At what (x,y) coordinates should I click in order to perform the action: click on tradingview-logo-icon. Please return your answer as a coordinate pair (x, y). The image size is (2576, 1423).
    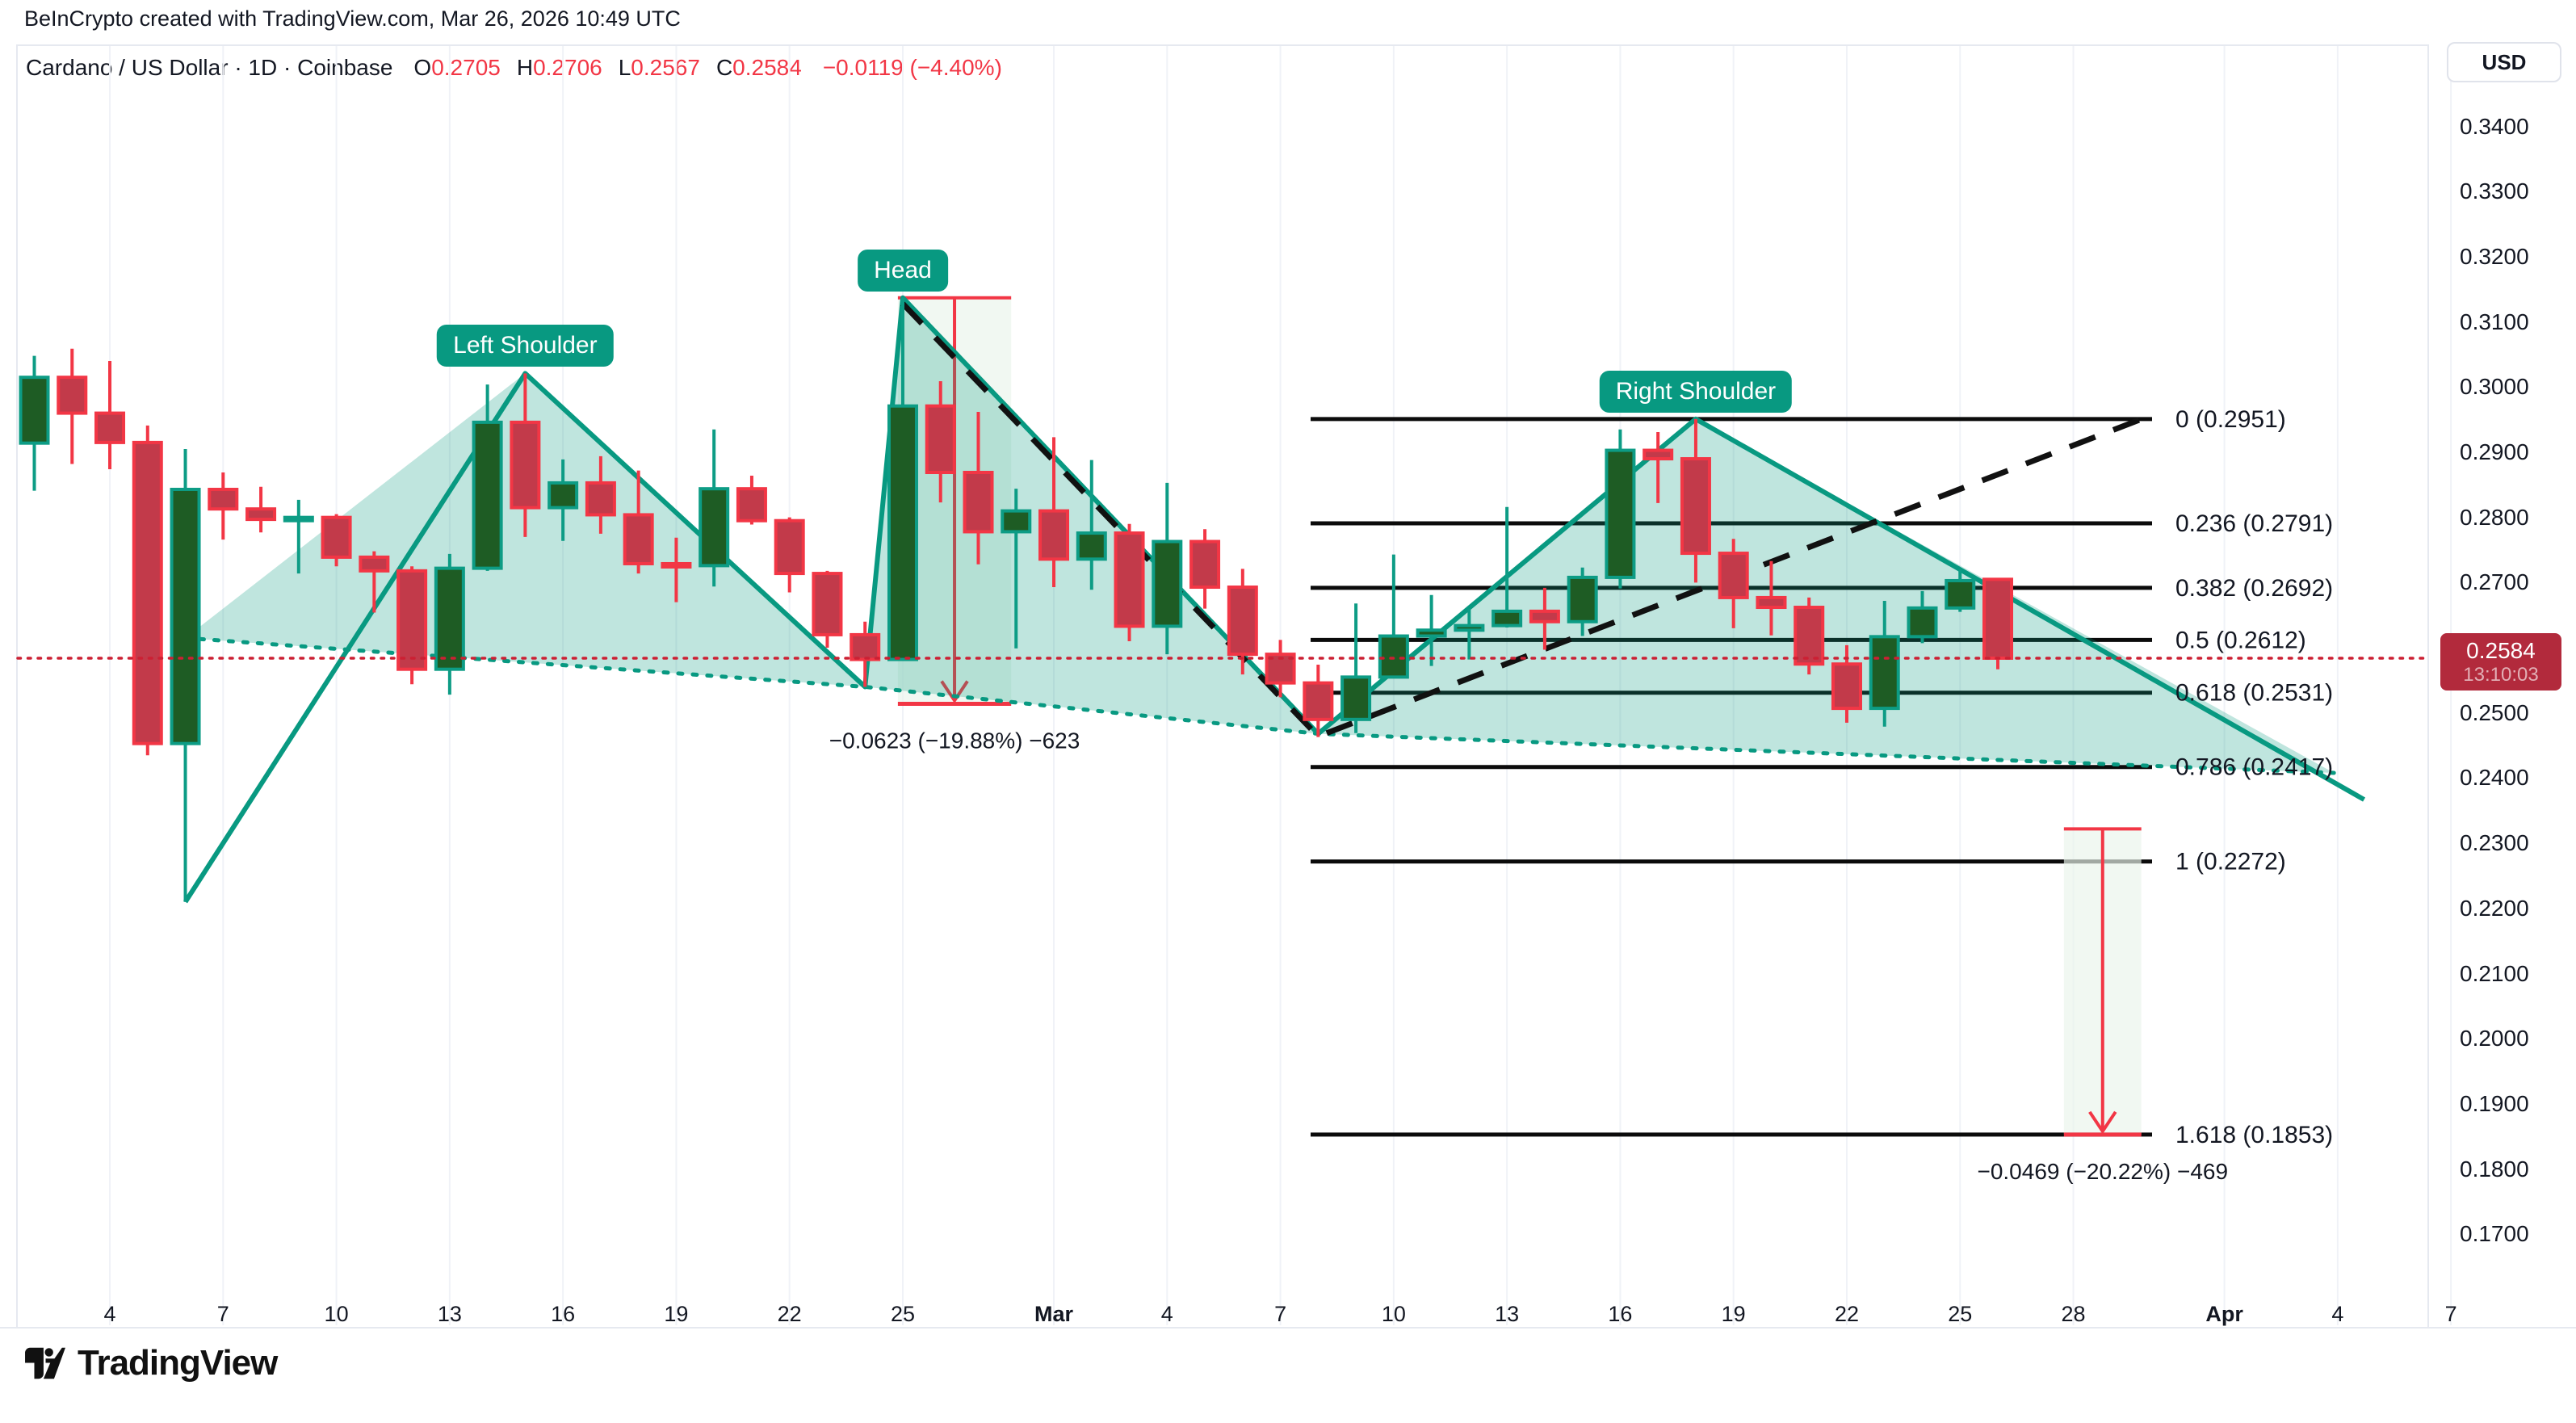
    Looking at the image, I should click on (45, 1363).